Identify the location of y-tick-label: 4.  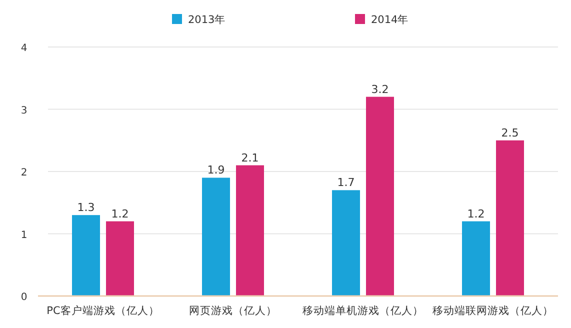
(24, 48).